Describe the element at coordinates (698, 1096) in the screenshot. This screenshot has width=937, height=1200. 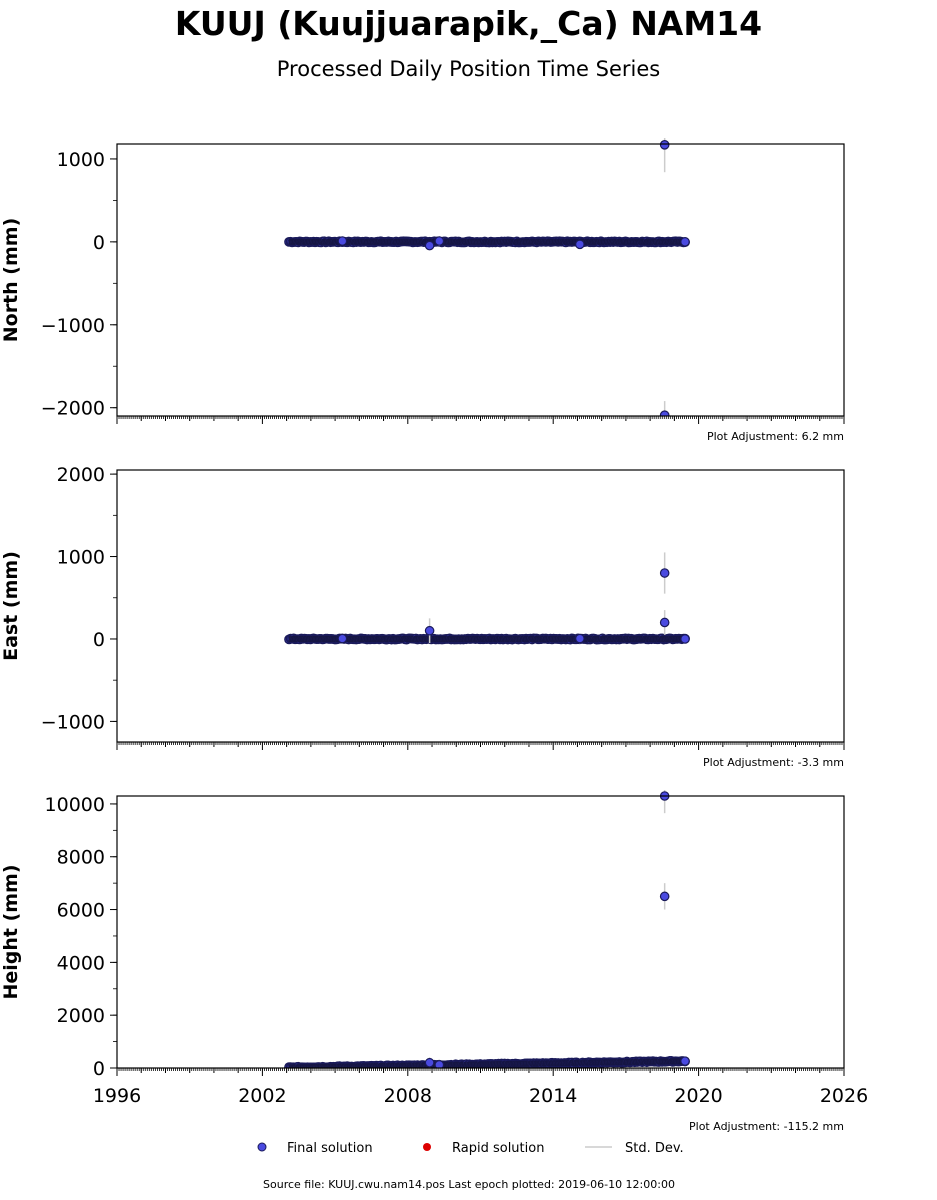
I see `x-tick-label: 2020` at that location.